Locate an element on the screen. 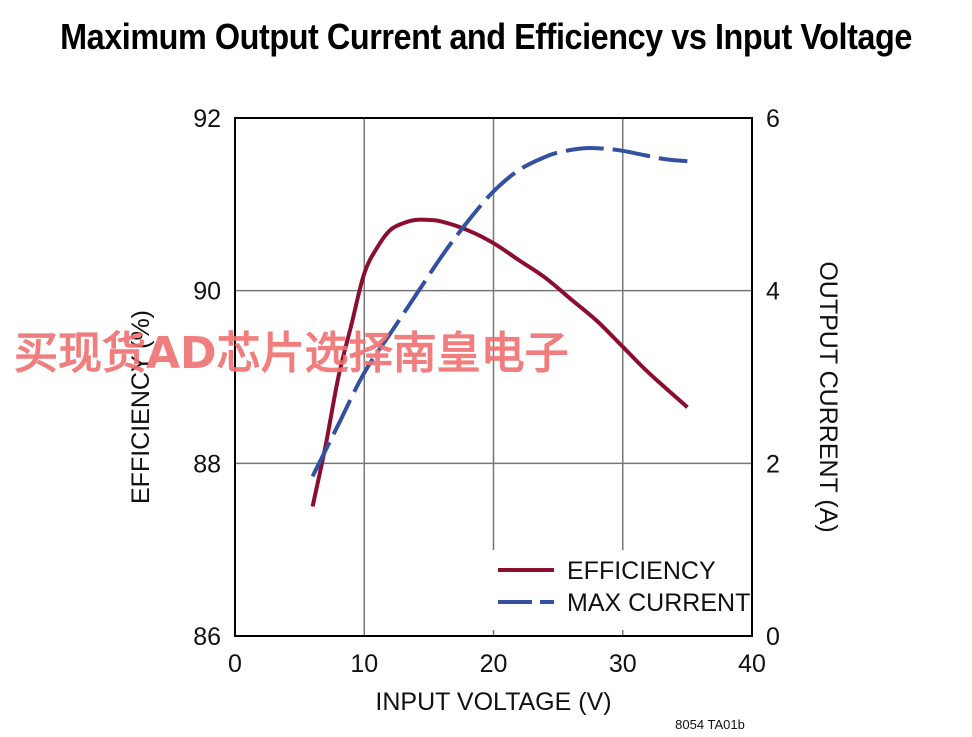  x-tick-label: 30 is located at coordinates (623, 664).